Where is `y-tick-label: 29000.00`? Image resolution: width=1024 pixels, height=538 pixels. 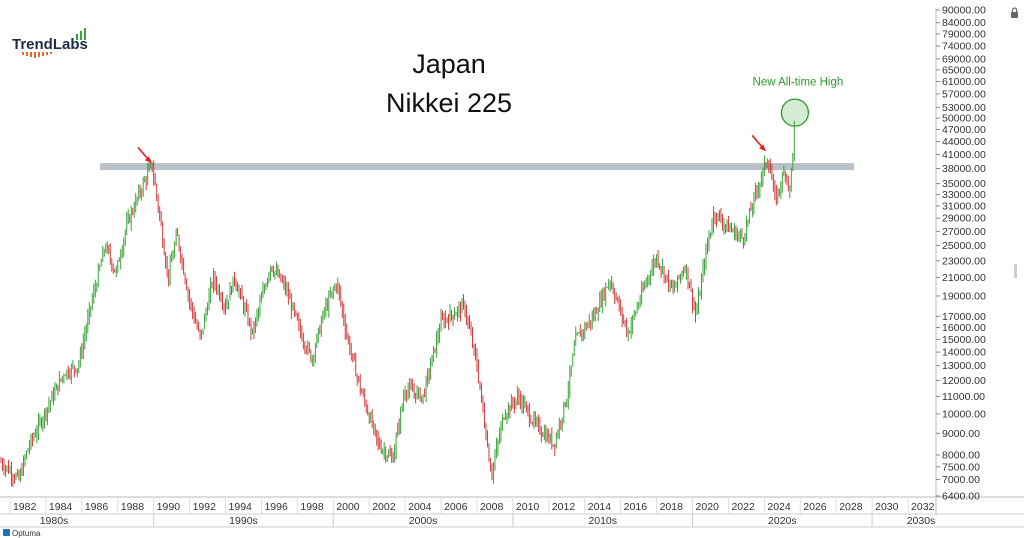 y-tick-label: 29000.00 is located at coordinates (964, 219).